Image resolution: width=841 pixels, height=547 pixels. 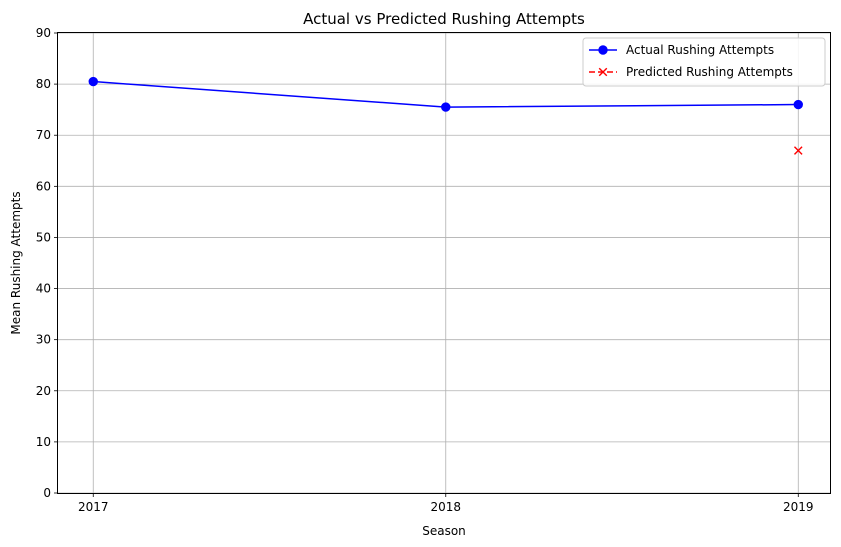 I want to click on x-tick-label: 2018, so click(x=445, y=507).